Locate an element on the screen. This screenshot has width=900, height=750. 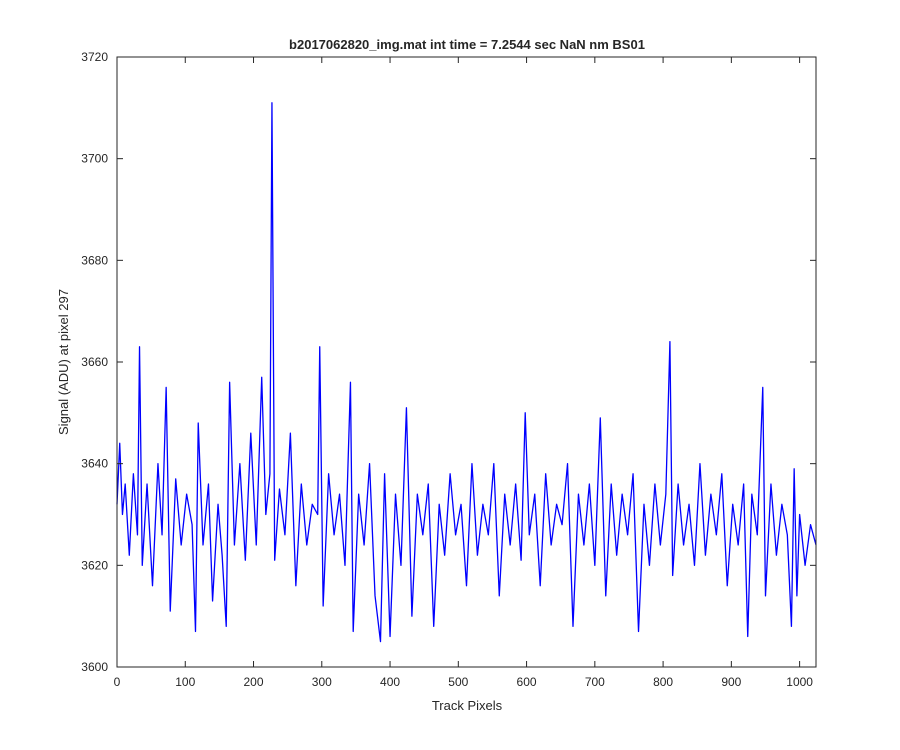
x-tick-label: 600 is located at coordinates (527, 682).